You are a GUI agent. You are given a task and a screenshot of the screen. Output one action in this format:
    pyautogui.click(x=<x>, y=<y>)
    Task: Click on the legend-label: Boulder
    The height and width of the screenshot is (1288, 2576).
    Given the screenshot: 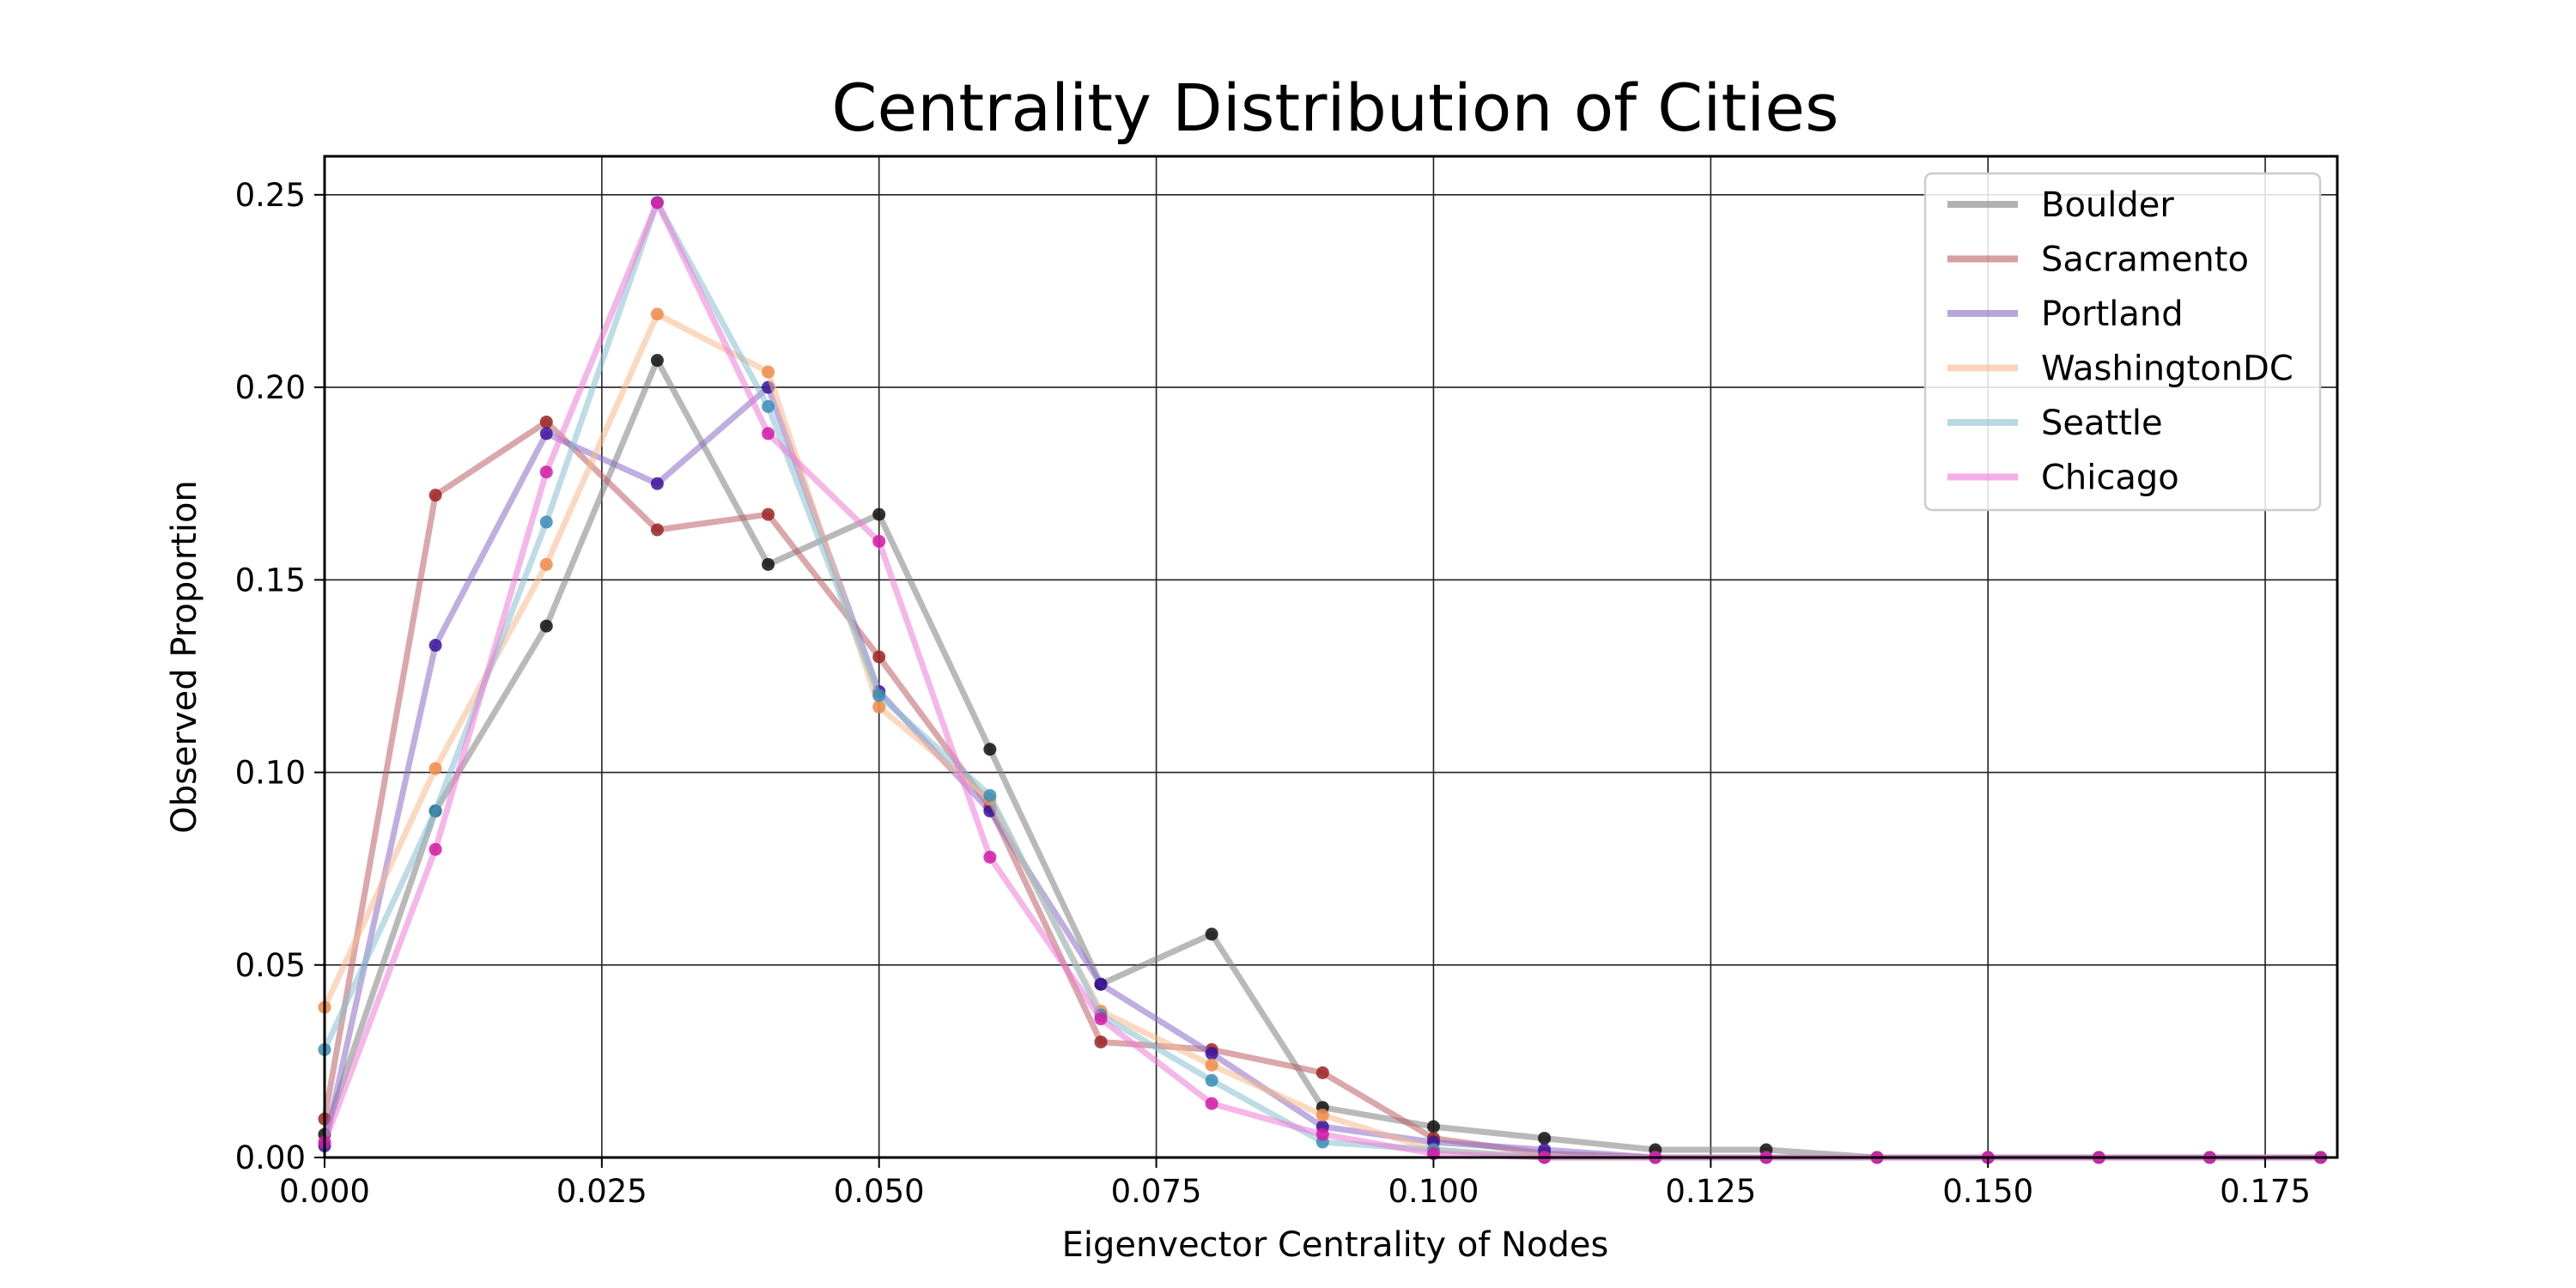 What is the action you would take?
    pyautogui.click(x=2107, y=205)
    